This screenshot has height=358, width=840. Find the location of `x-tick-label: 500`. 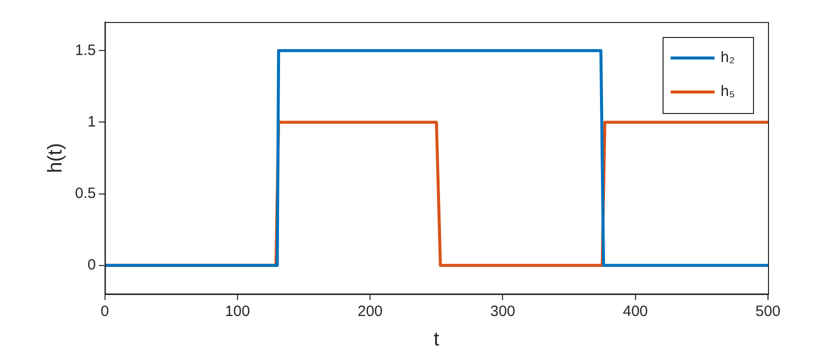

x-tick-label: 500 is located at coordinates (768, 311).